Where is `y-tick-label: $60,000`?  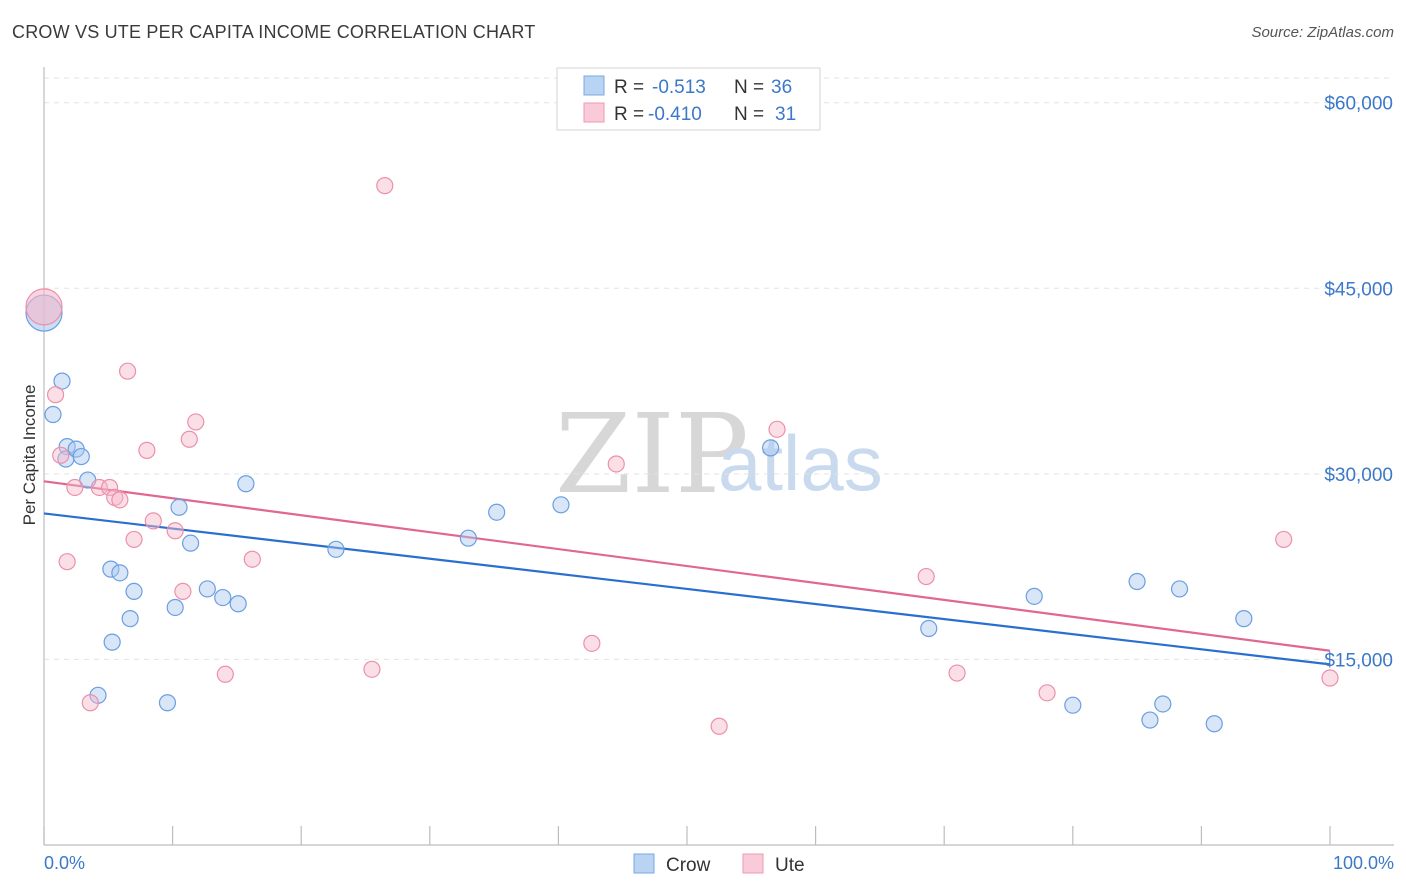
y-tick-label: $60,000 is located at coordinates (1358, 104).